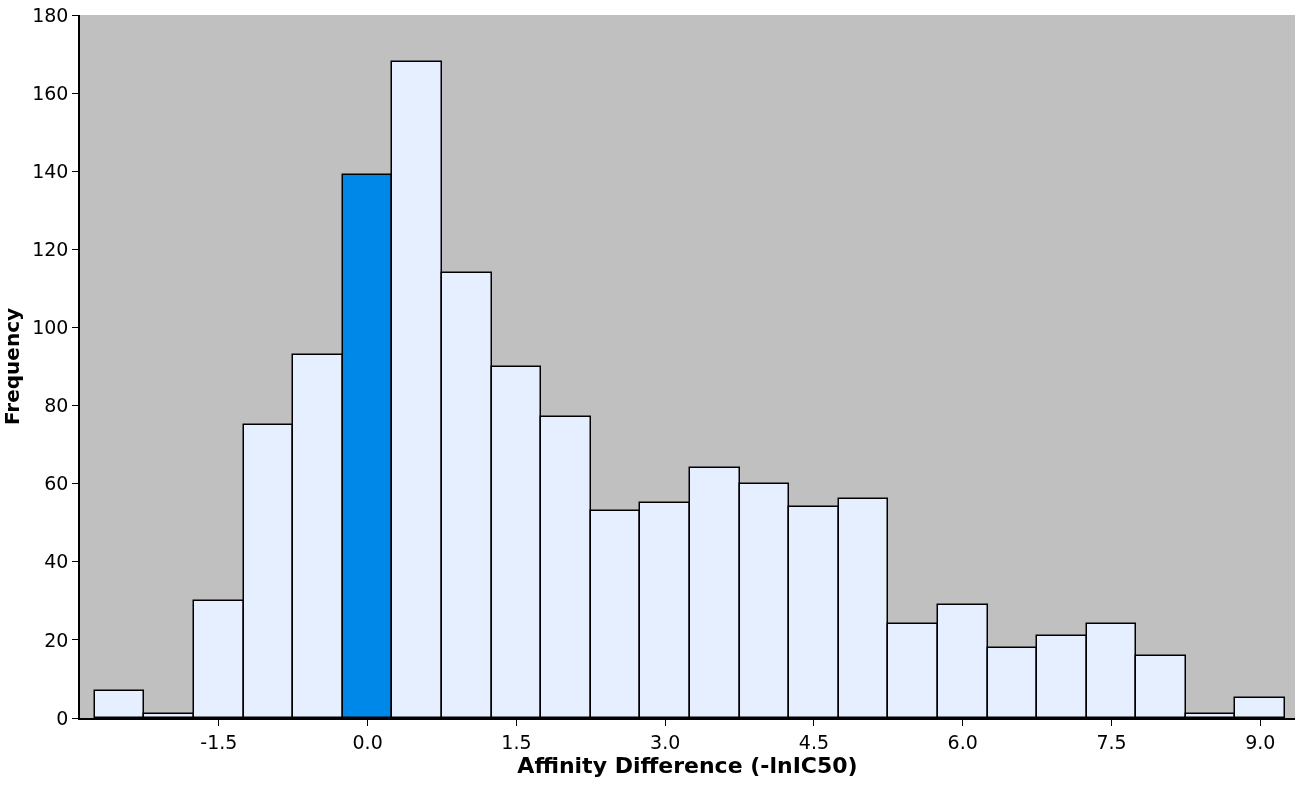 Image resolution: width=1300 pixels, height=788 pixels. I want to click on y-tick-label: 120, so click(50, 248).